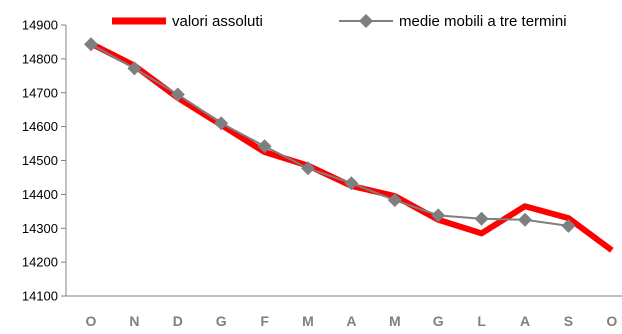 The width and height of the screenshot is (622, 334). Describe the element at coordinates (568, 321) in the screenshot. I see `x-tick-label: S` at that location.